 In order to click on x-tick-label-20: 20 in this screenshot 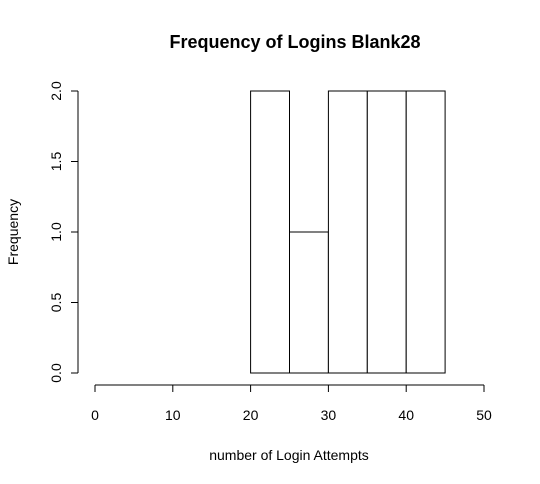, I will do `click(251, 415)`.